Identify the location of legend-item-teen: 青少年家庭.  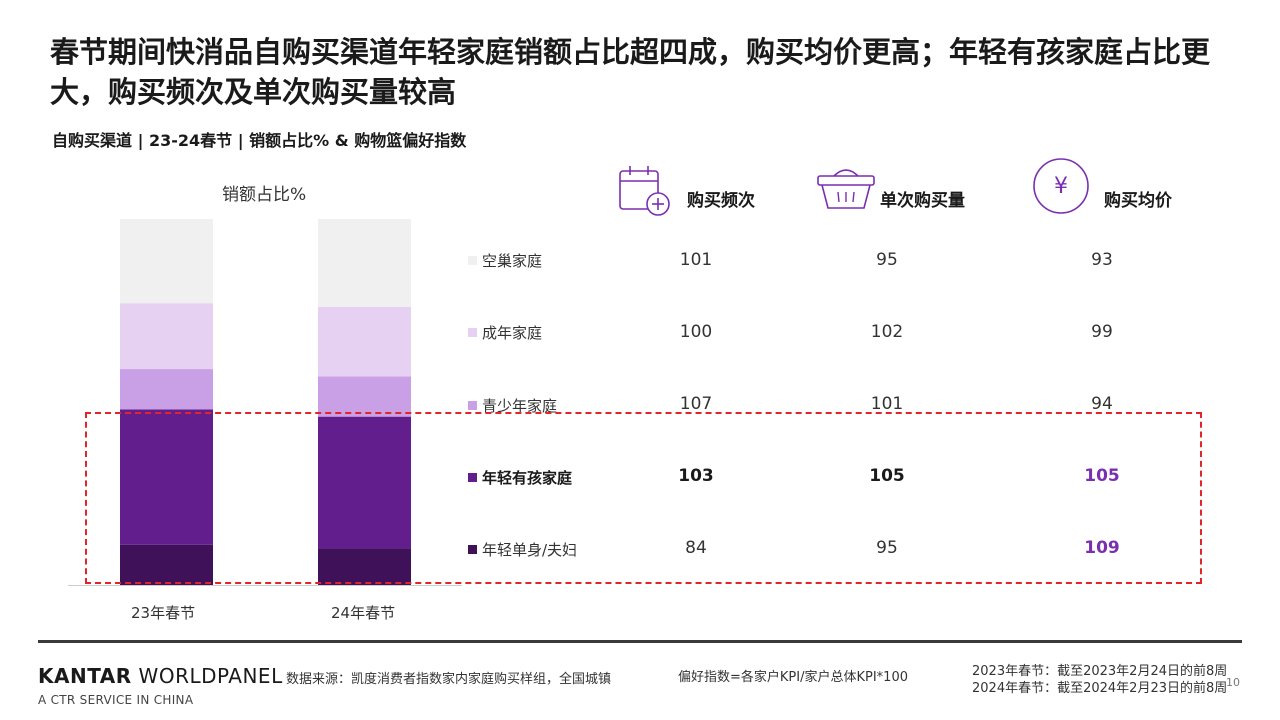
(512, 405).